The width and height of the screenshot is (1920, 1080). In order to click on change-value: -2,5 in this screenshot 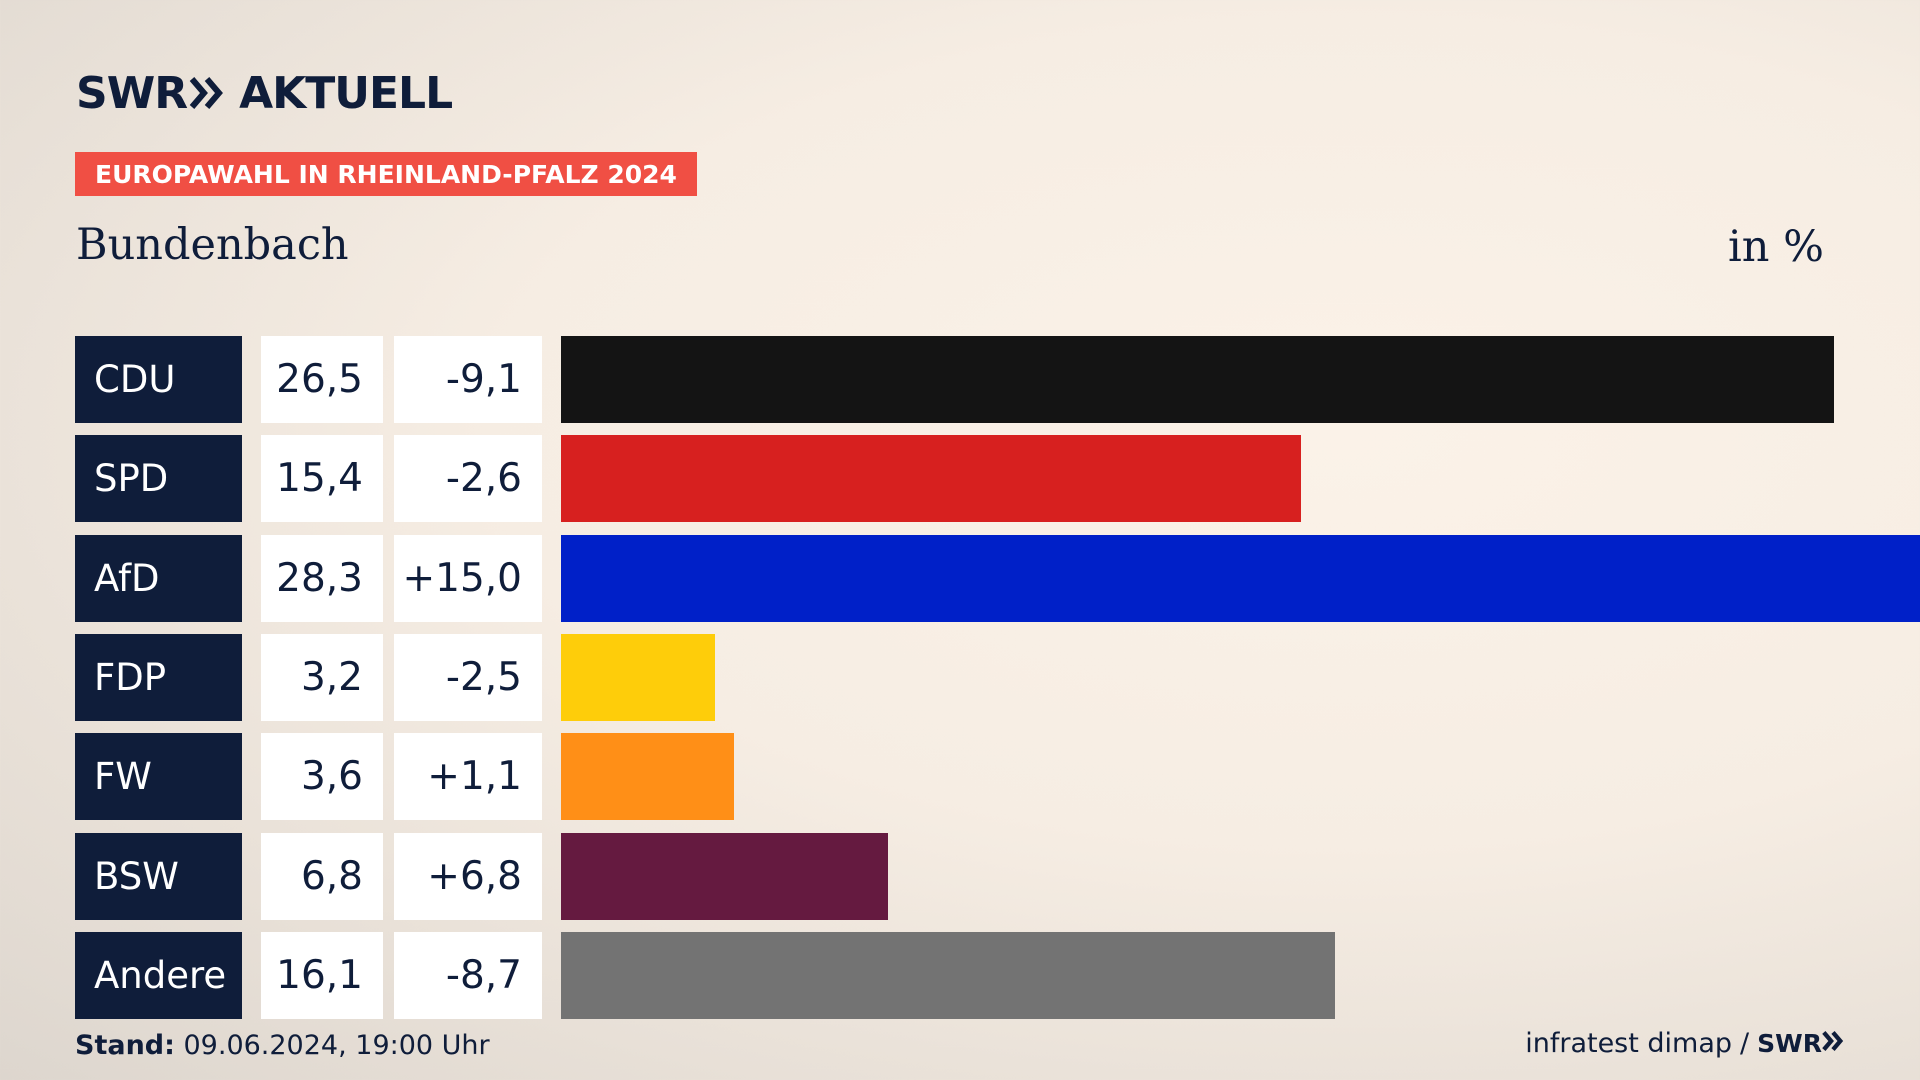, I will do `click(468, 677)`.